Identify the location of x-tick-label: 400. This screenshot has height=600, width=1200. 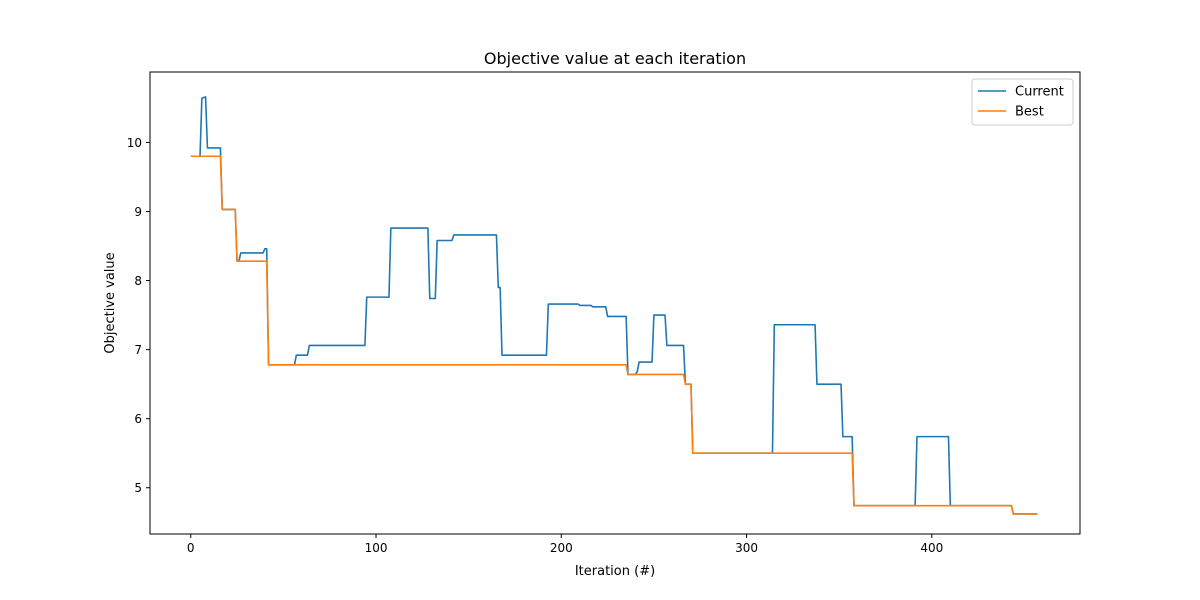
(931, 548).